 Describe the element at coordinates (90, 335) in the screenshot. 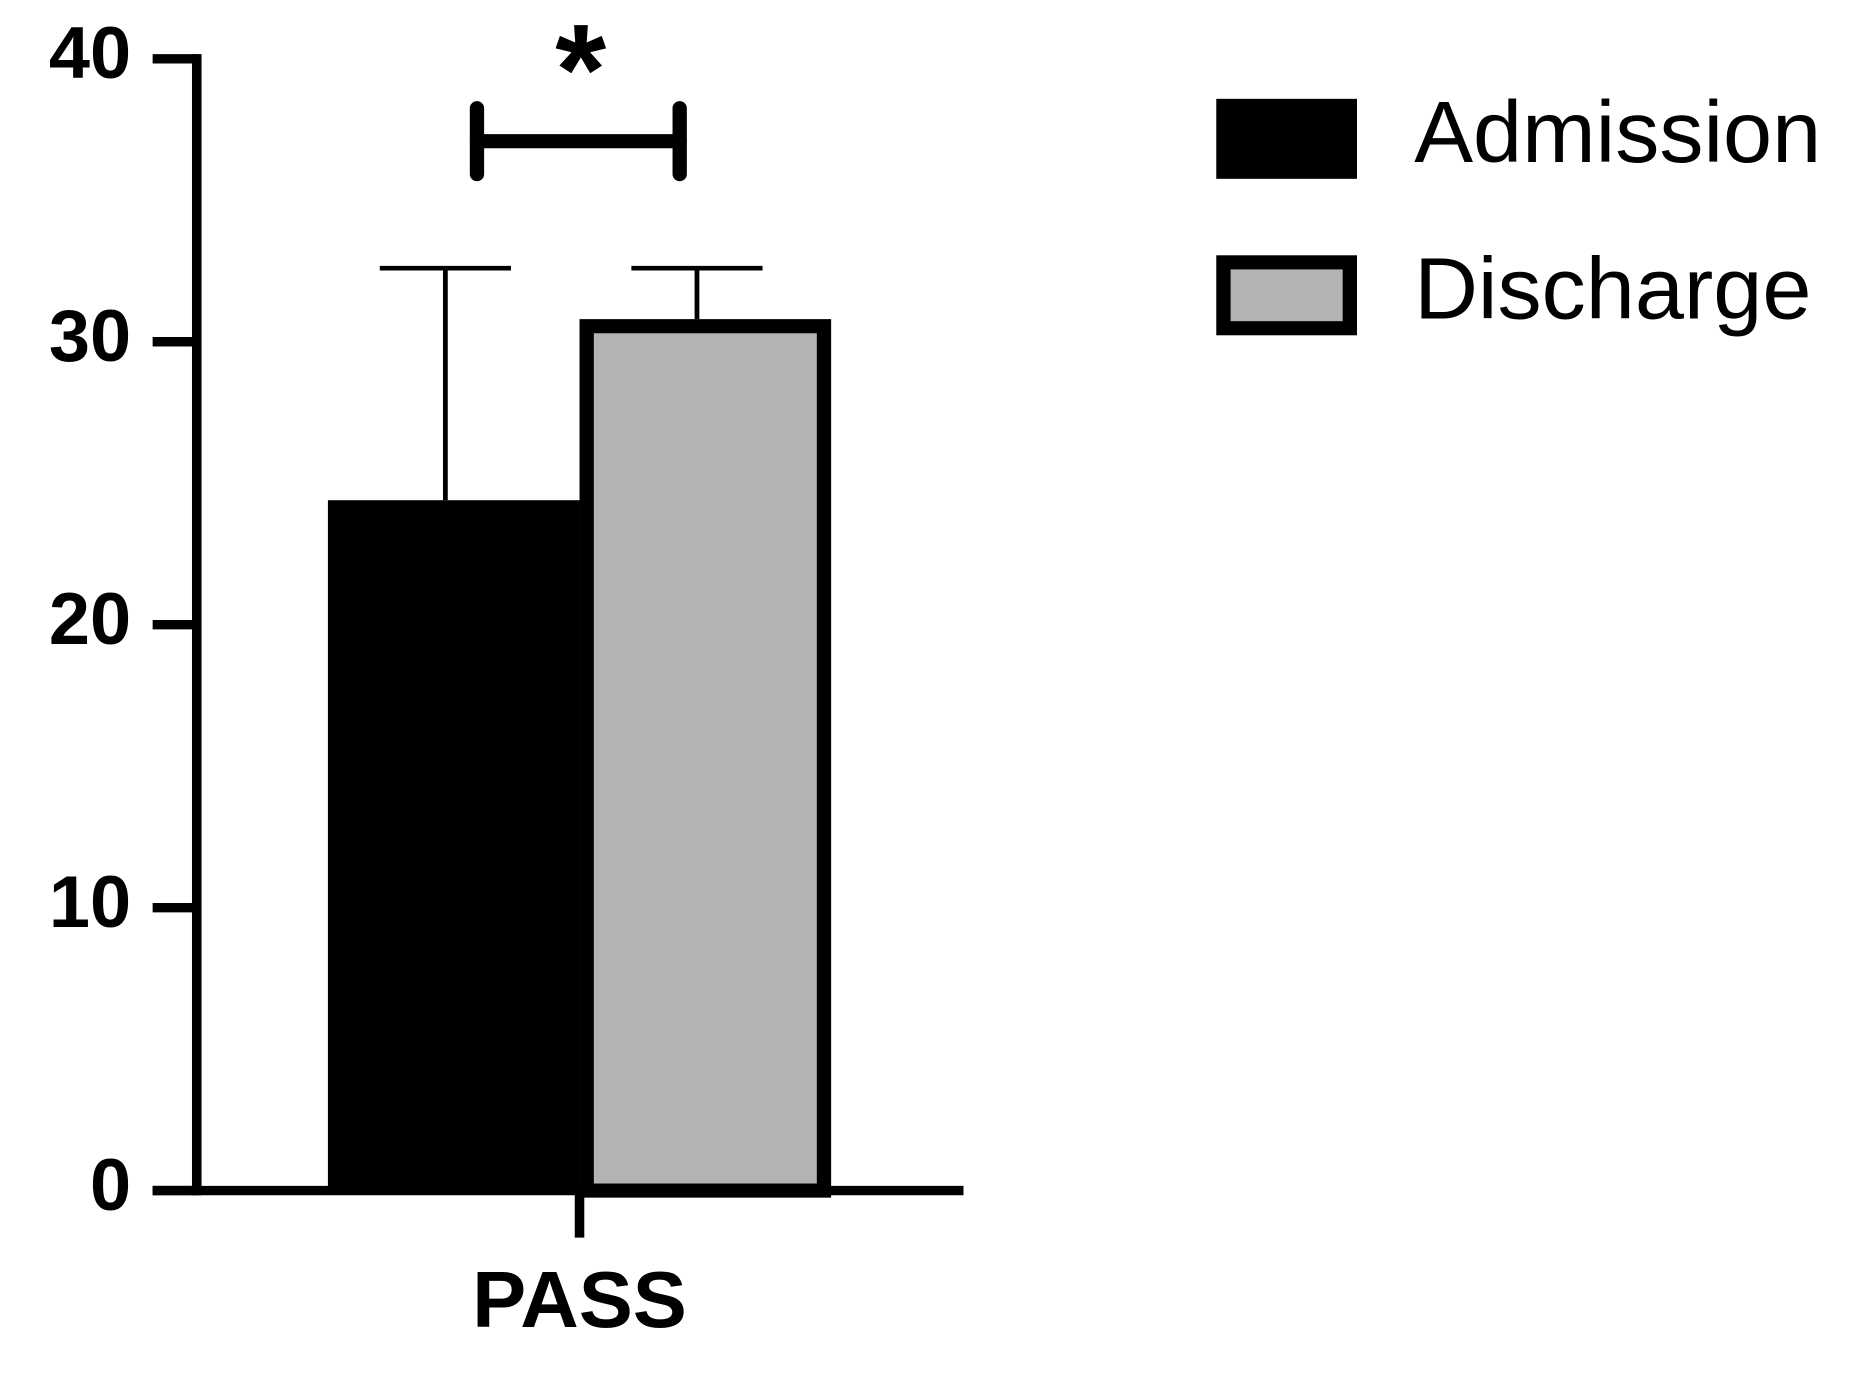

I see `y-tick-label: 30` at that location.